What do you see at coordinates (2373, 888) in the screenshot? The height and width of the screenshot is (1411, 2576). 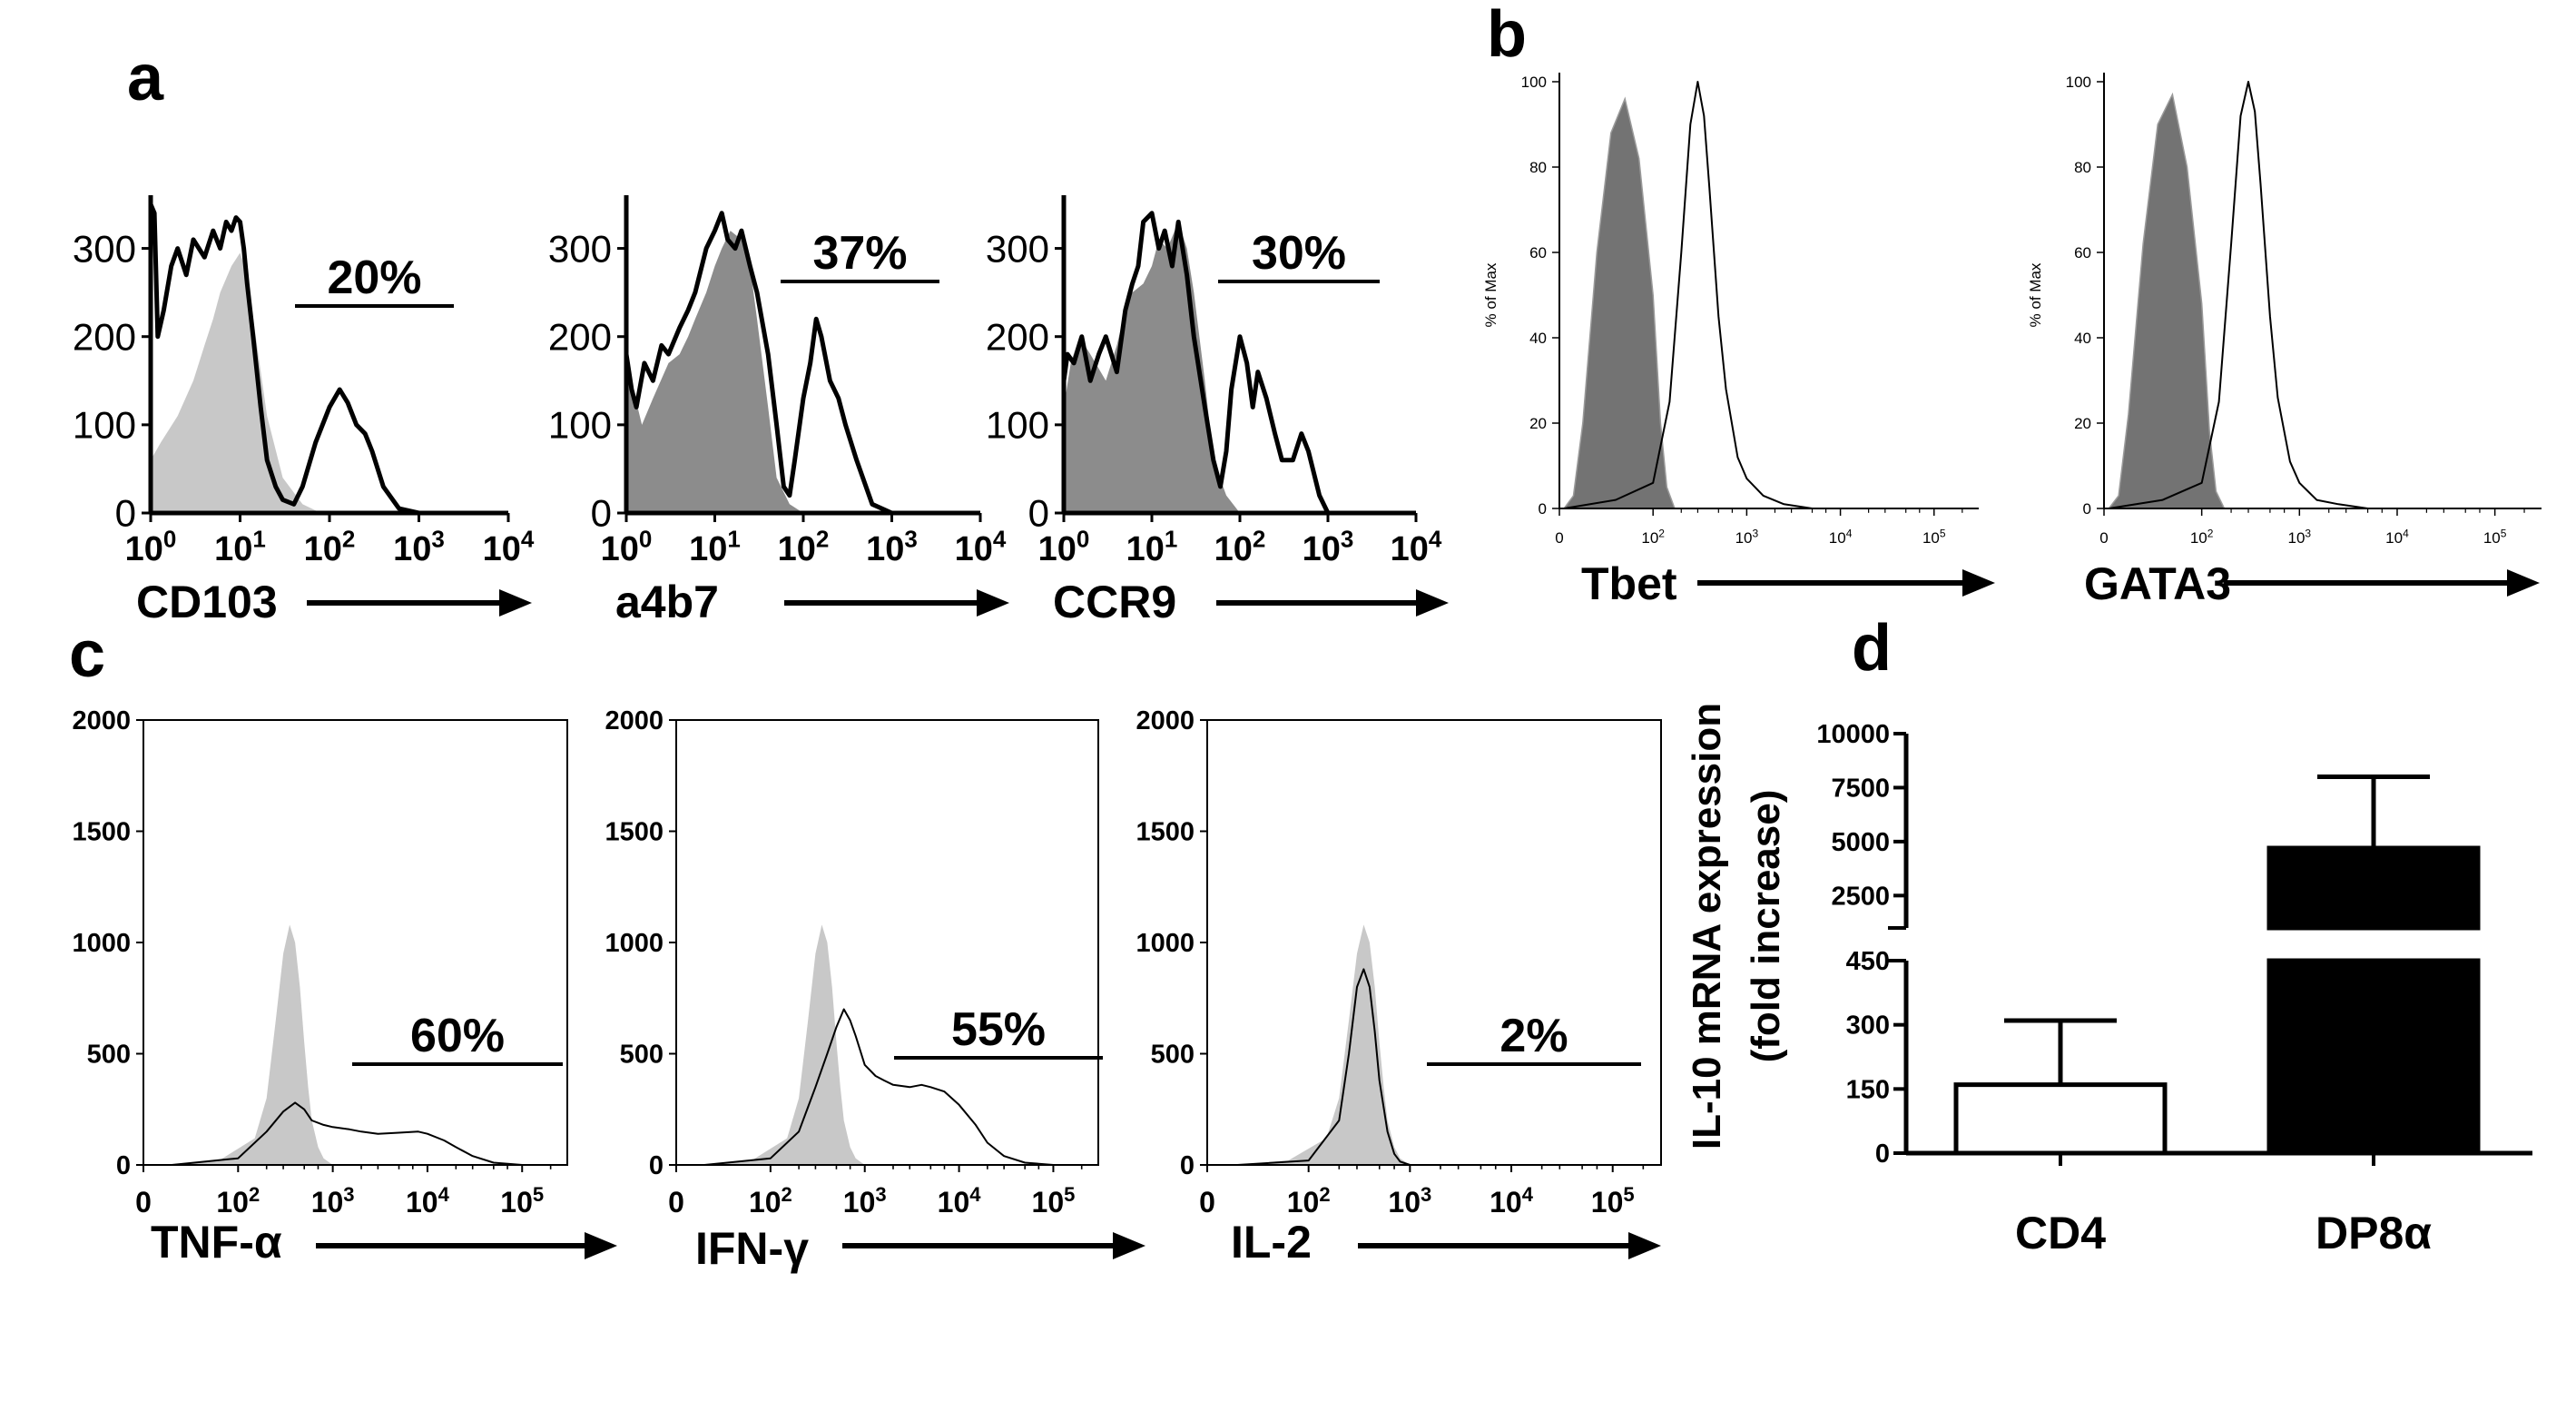 I see `bar-upper-DP8α` at bounding box center [2373, 888].